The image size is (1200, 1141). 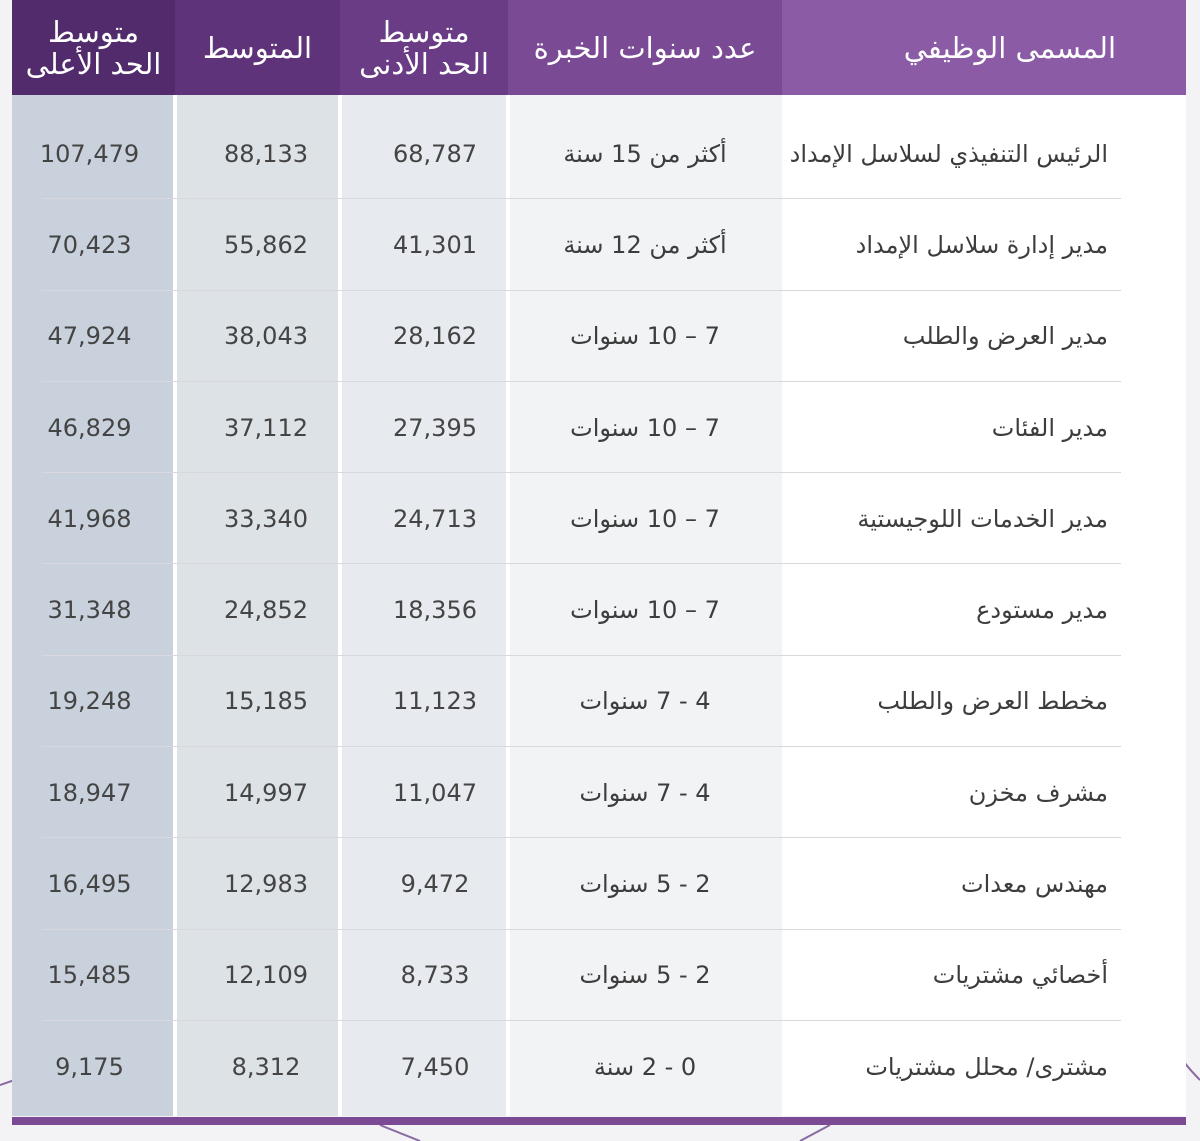 What do you see at coordinates (89, 153) in the screenshot?
I see `max-salary-cell: 107,479` at bounding box center [89, 153].